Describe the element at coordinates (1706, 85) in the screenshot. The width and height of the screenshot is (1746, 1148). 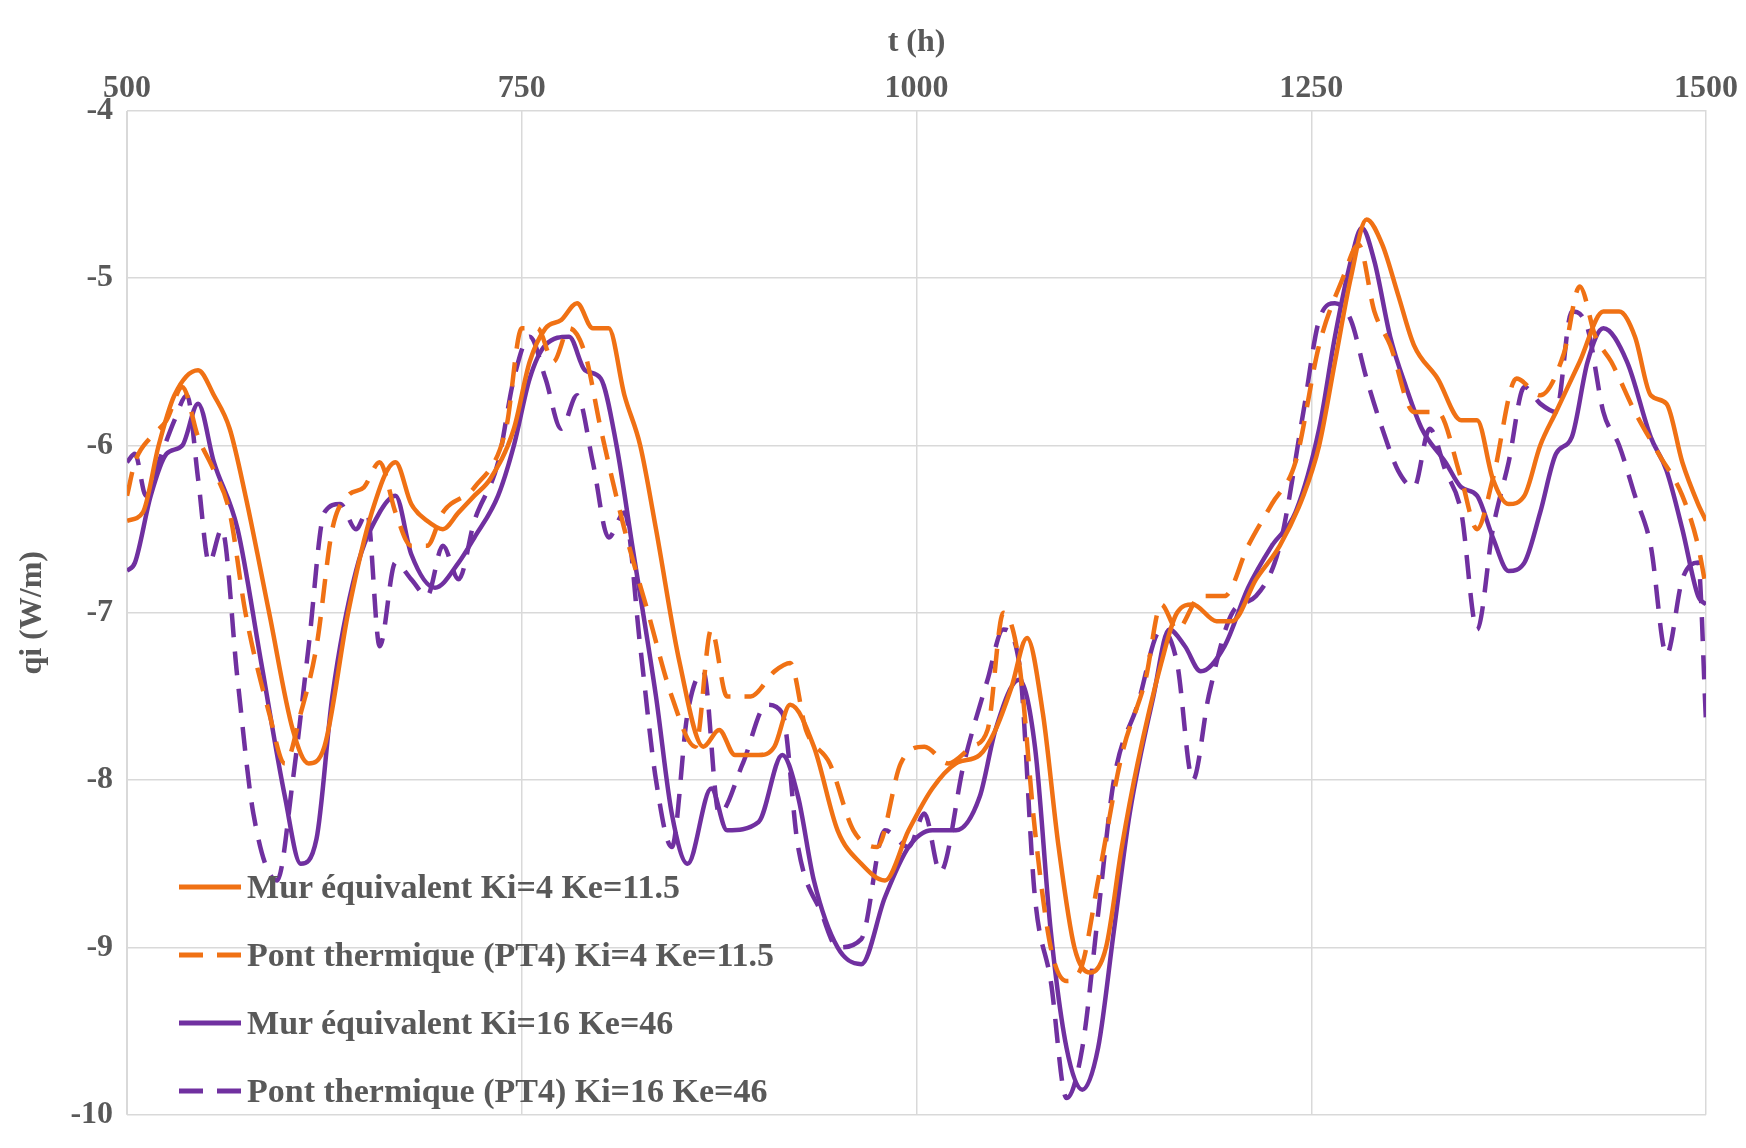
I see `x-tick-label: 1500` at that location.